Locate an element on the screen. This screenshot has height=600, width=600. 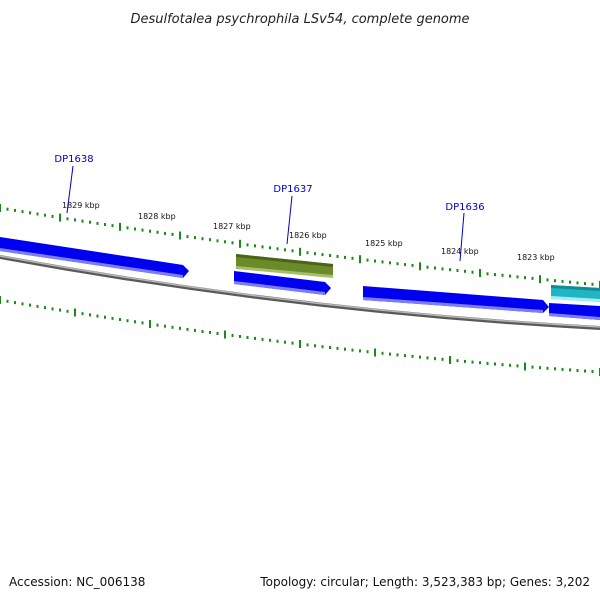
gene-dp1636 is located at coordinates (456, 299).